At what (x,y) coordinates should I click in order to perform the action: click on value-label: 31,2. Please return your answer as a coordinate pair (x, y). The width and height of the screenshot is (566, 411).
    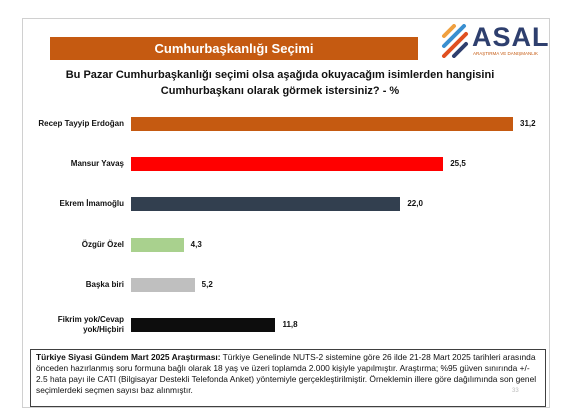
    Looking at the image, I should click on (528, 123).